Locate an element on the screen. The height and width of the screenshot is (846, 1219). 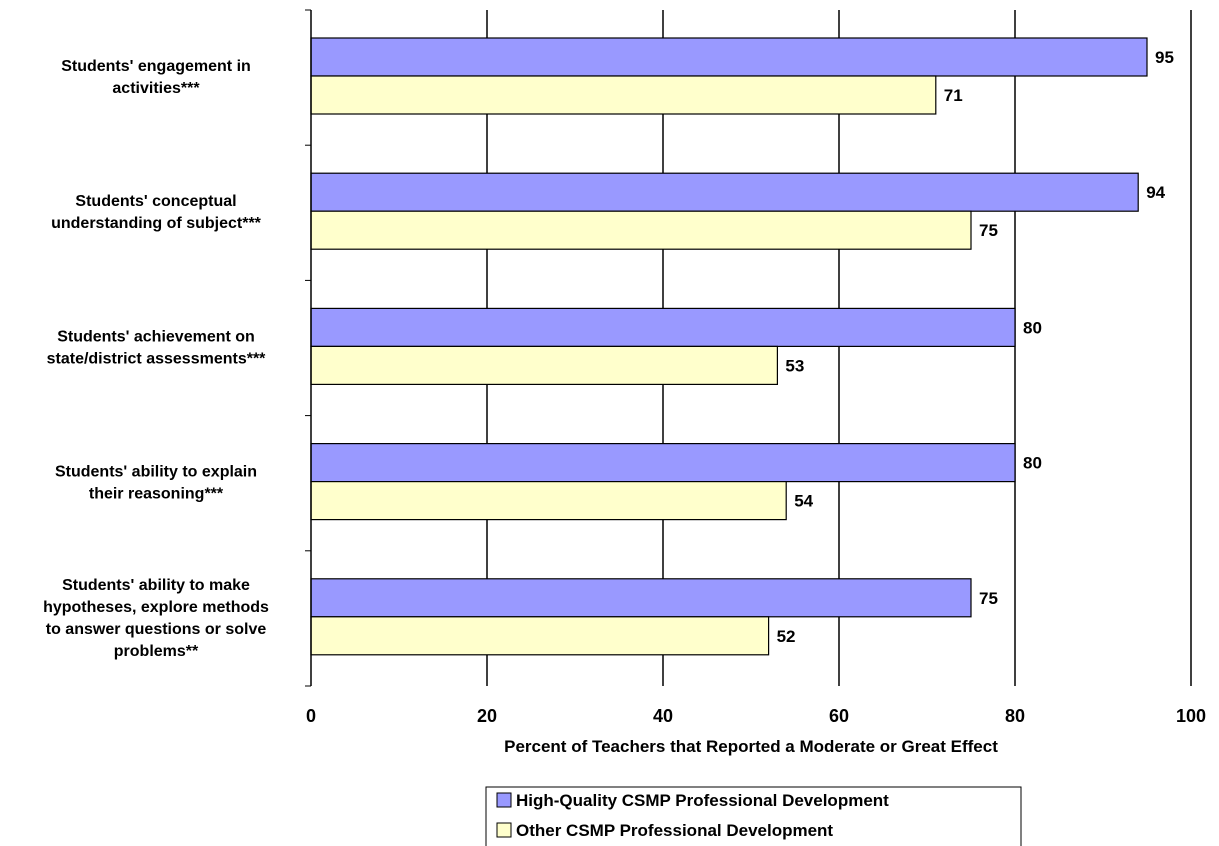
data-label-series0-cat2: 80 is located at coordinates (1032, 327).